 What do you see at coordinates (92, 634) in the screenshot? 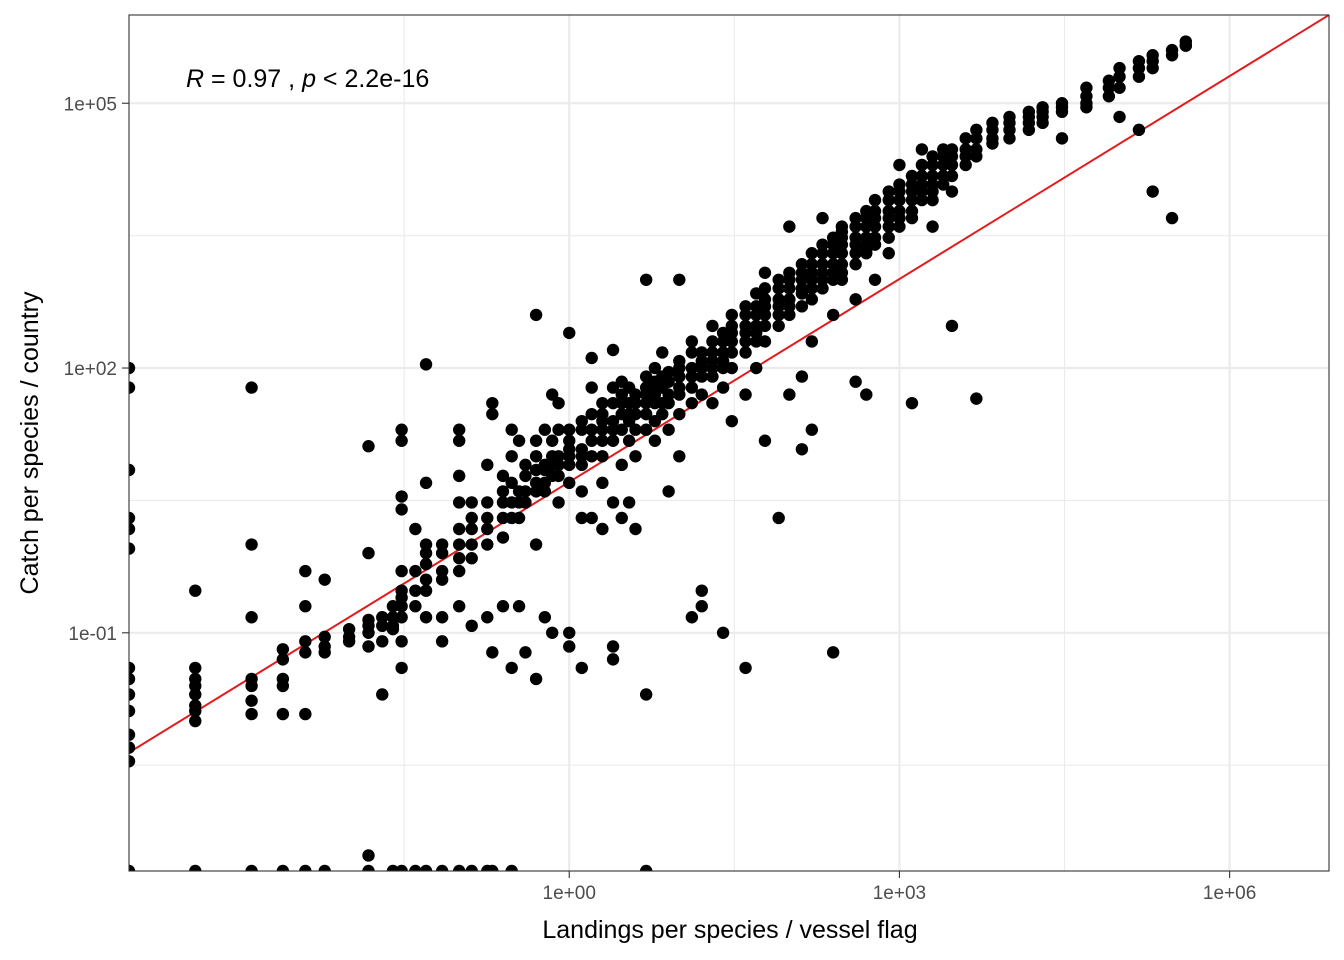
I see `y-tick-label: 1e-01` at bounding box center [92, 634].